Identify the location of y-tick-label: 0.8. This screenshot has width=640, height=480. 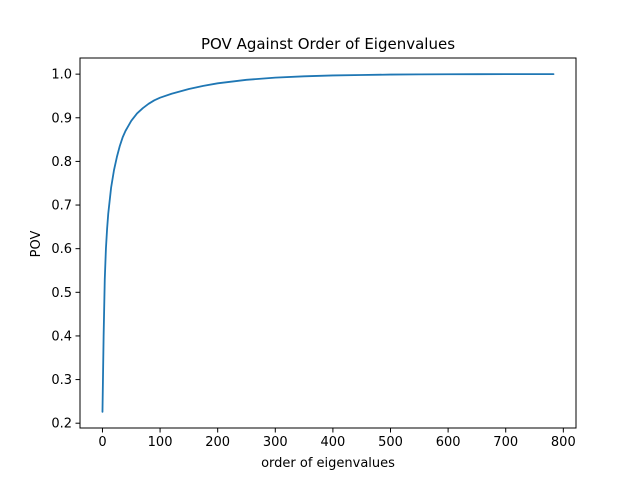
(61, 162).